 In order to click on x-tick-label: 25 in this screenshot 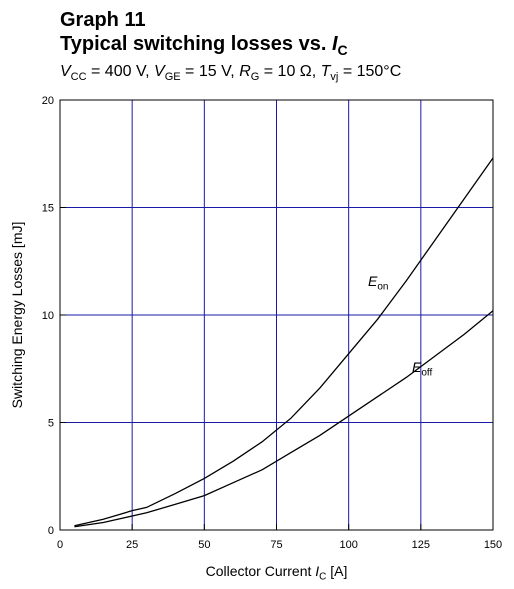, I will do `click(132, 545)`.